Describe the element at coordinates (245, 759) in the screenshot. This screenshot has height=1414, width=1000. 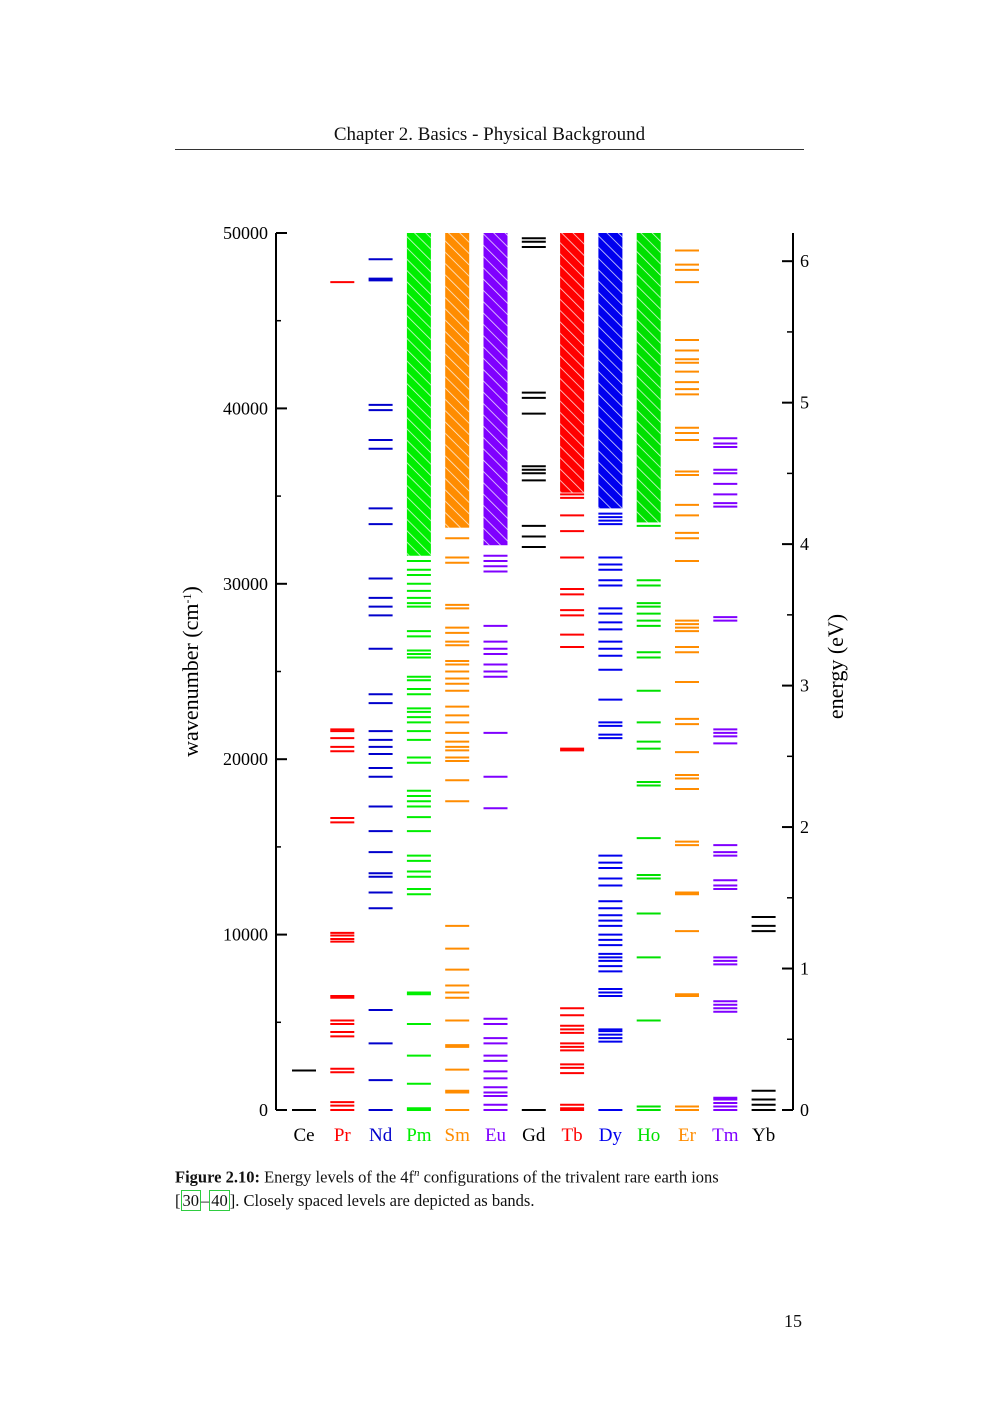
I see `left-axis-tick-label: 20000` at that location.